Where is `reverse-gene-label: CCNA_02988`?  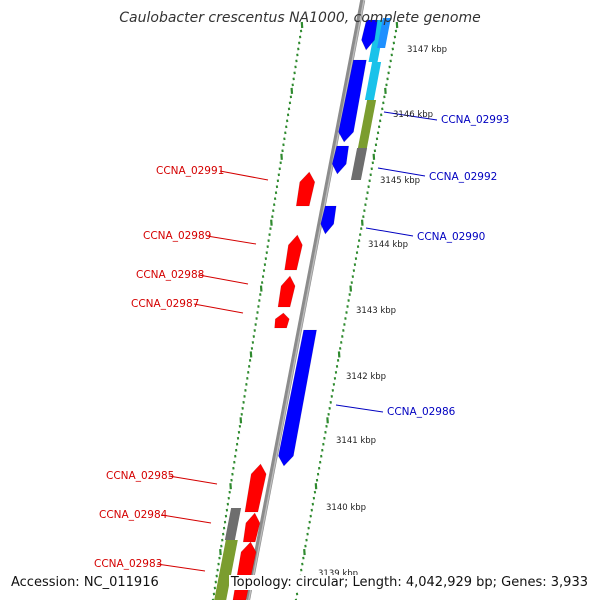
reverse-gene-label: CCNA_02988 is located at coordinates (170, 275).